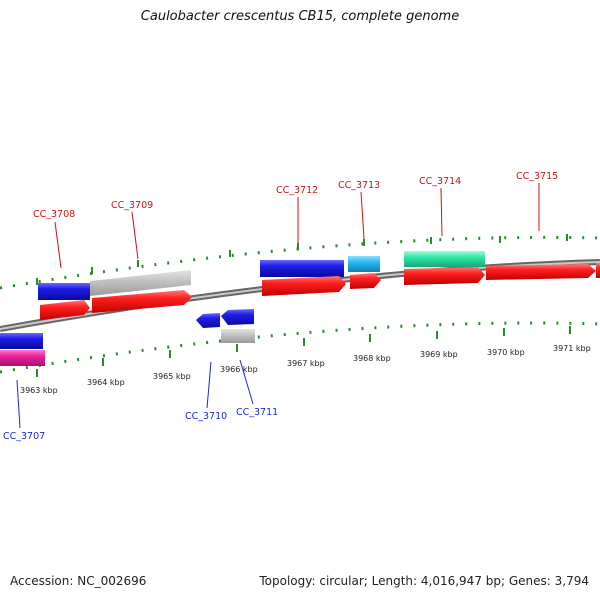 Image resolution: width=600 pixels, height=600 pixels. Describe the element at coordinates (365, 281) in the screenshot. I see `cds-arrow-cc3713` at that location.